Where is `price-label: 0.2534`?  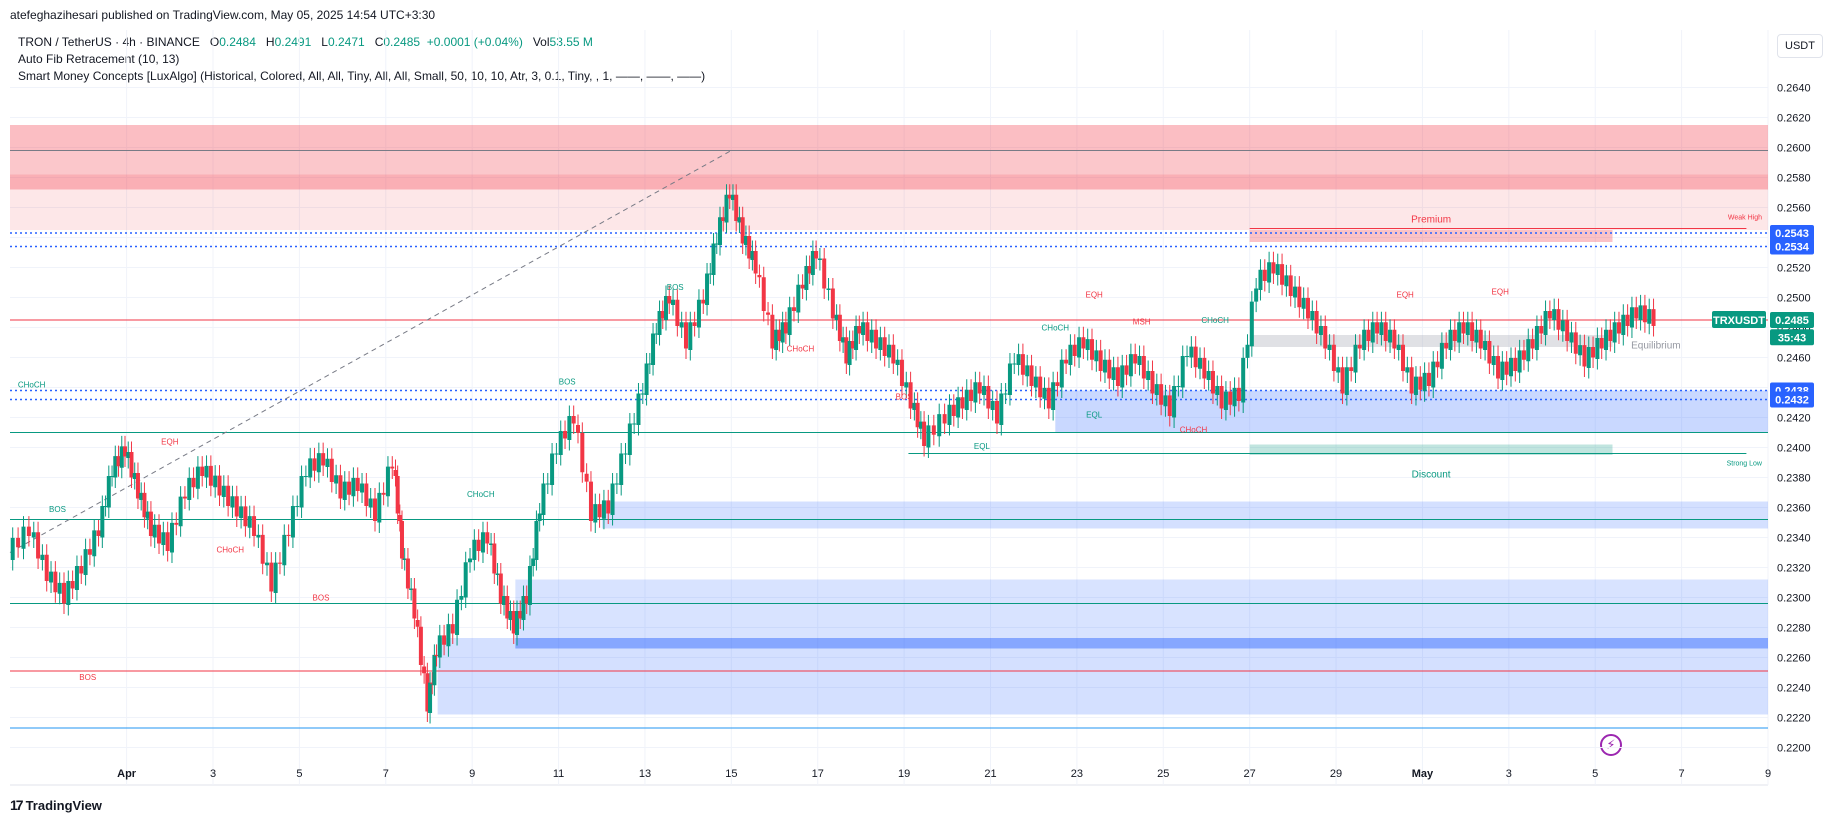
price-label: 0.2534 is located at coordinates (1792, 248).